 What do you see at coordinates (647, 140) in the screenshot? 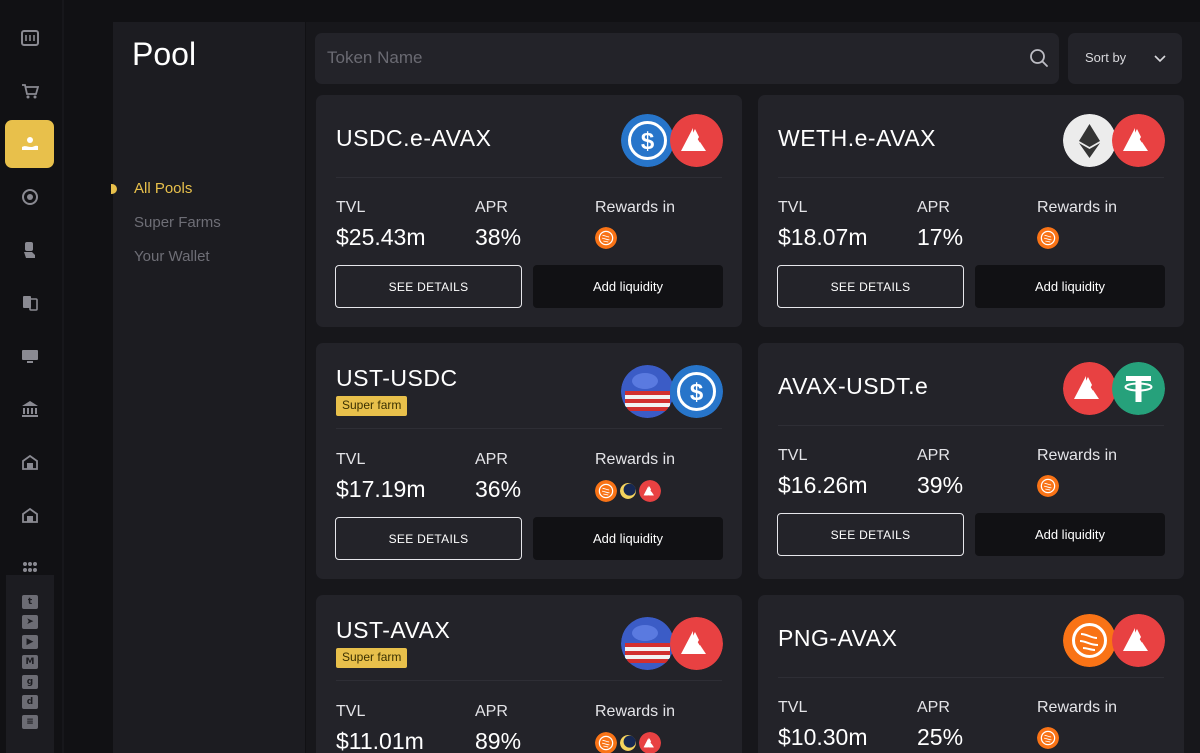
I see `usdc-token-icon` at bounding box center [647, 140].